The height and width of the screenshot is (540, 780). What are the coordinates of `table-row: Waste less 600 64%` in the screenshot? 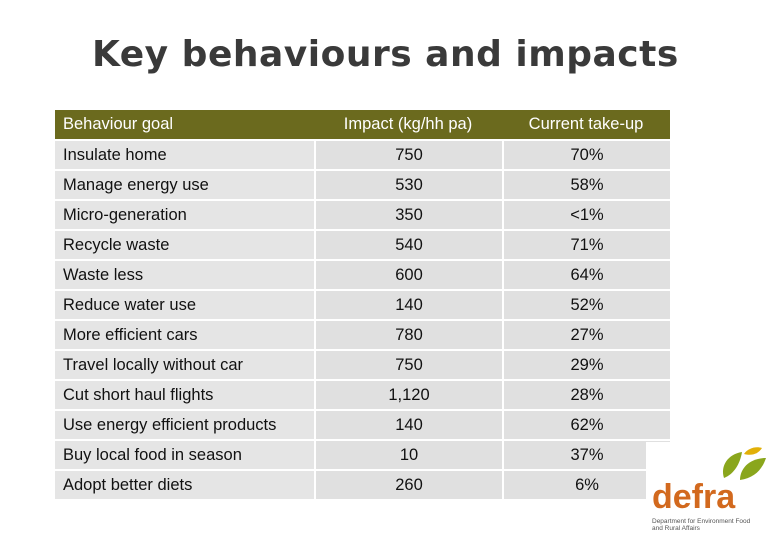 It's located at (362, 276).